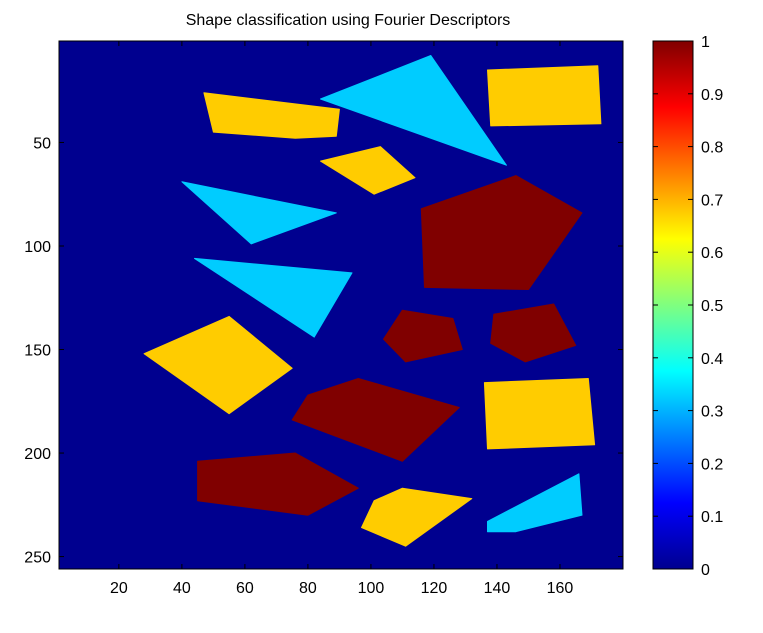 The width and height of the screenshot is (763, 633). I want to click on x-tick-label: 100, so click(371, 588).